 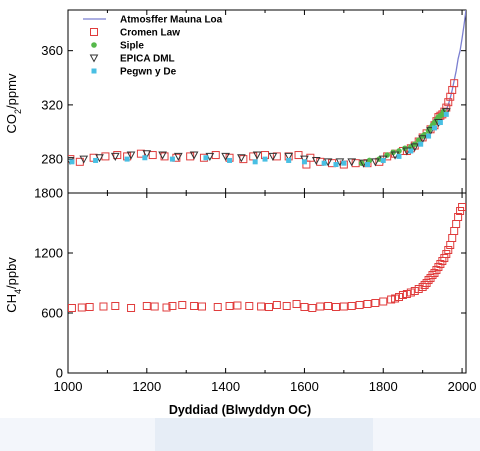 I want to click on legend-label-cromen-law: Cromen Law, so click(x=150, y=33).